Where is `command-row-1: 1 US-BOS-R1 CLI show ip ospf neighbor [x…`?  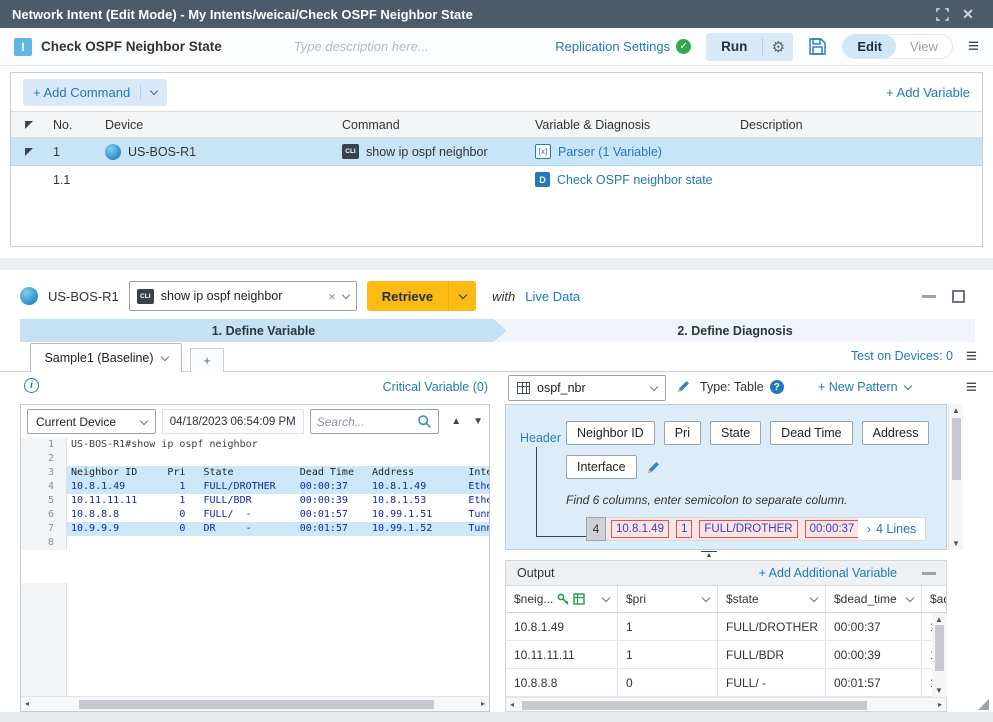 command-row-1: 1 US-BOS-R1 CLI show ip ospf neighbor [x… is located at coordinates (496, 151).